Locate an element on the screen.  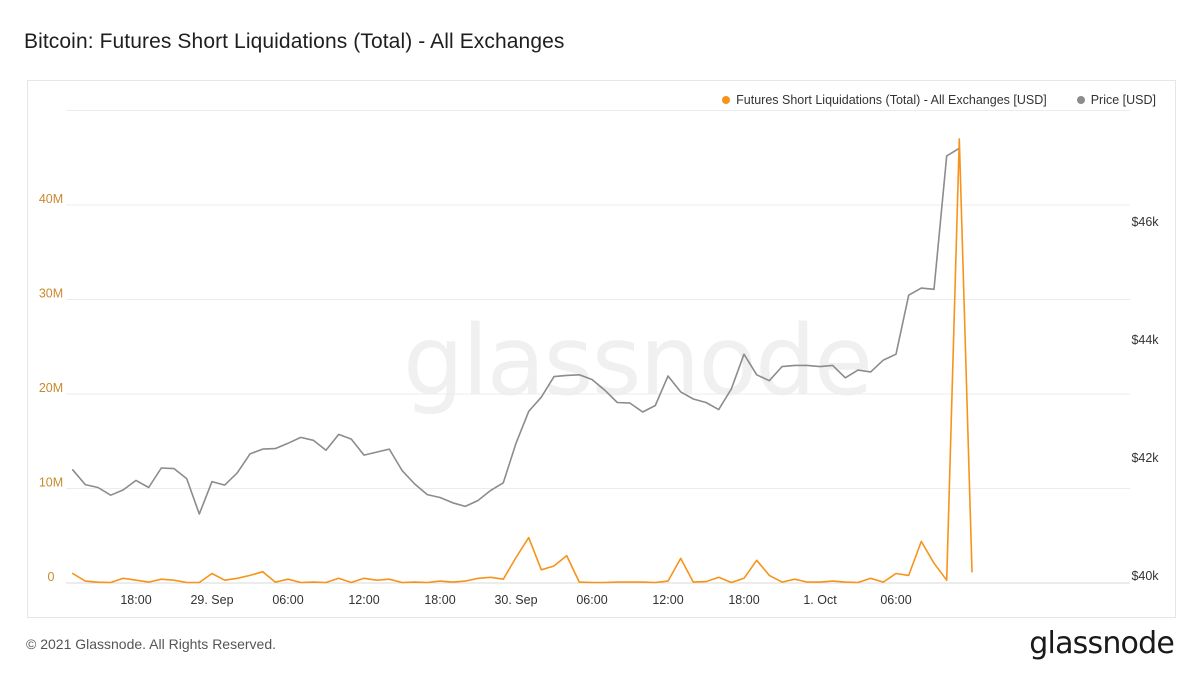
legend-dot-liquidations is located at coordinates (726, 100).